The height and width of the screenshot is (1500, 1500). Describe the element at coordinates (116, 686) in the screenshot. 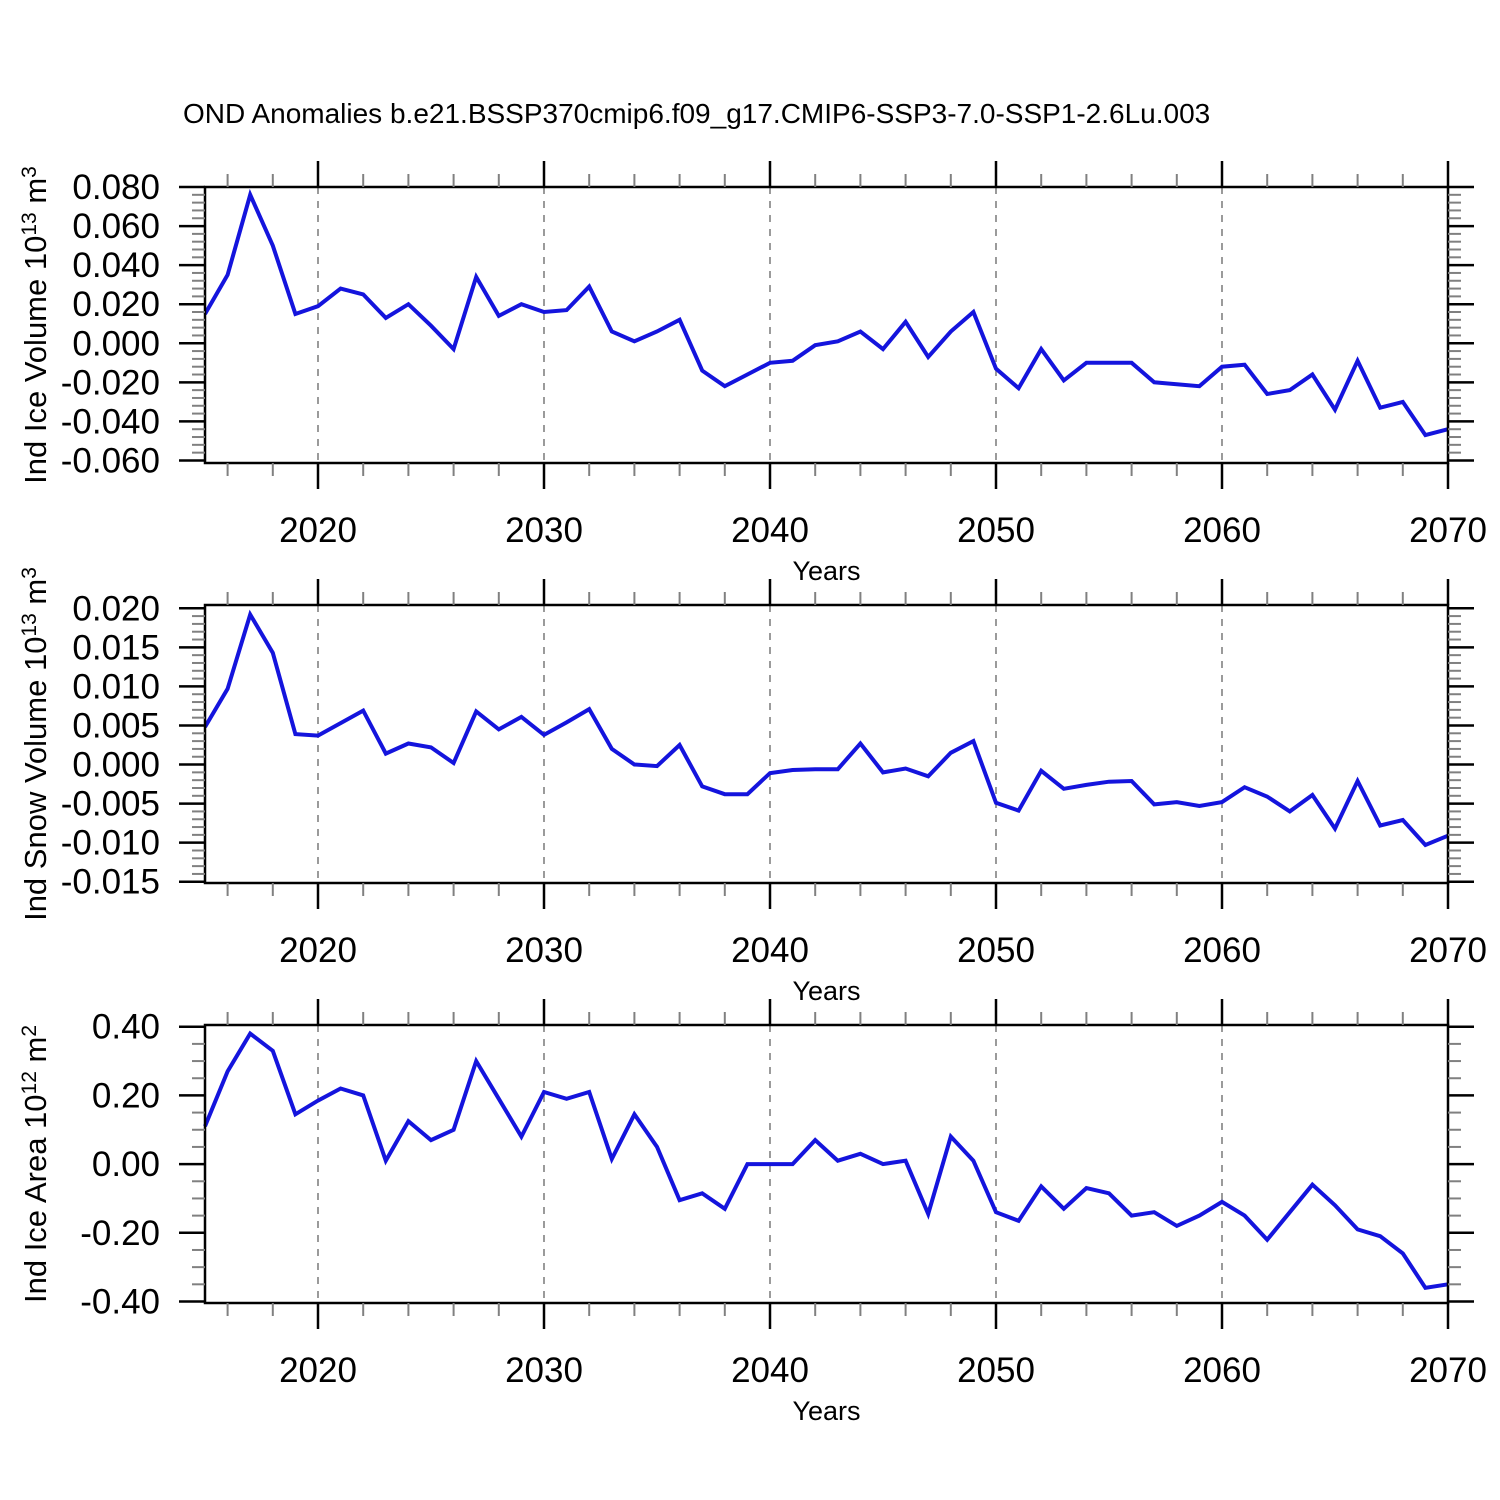

I see `y-tick-label: 0.010` at that location.